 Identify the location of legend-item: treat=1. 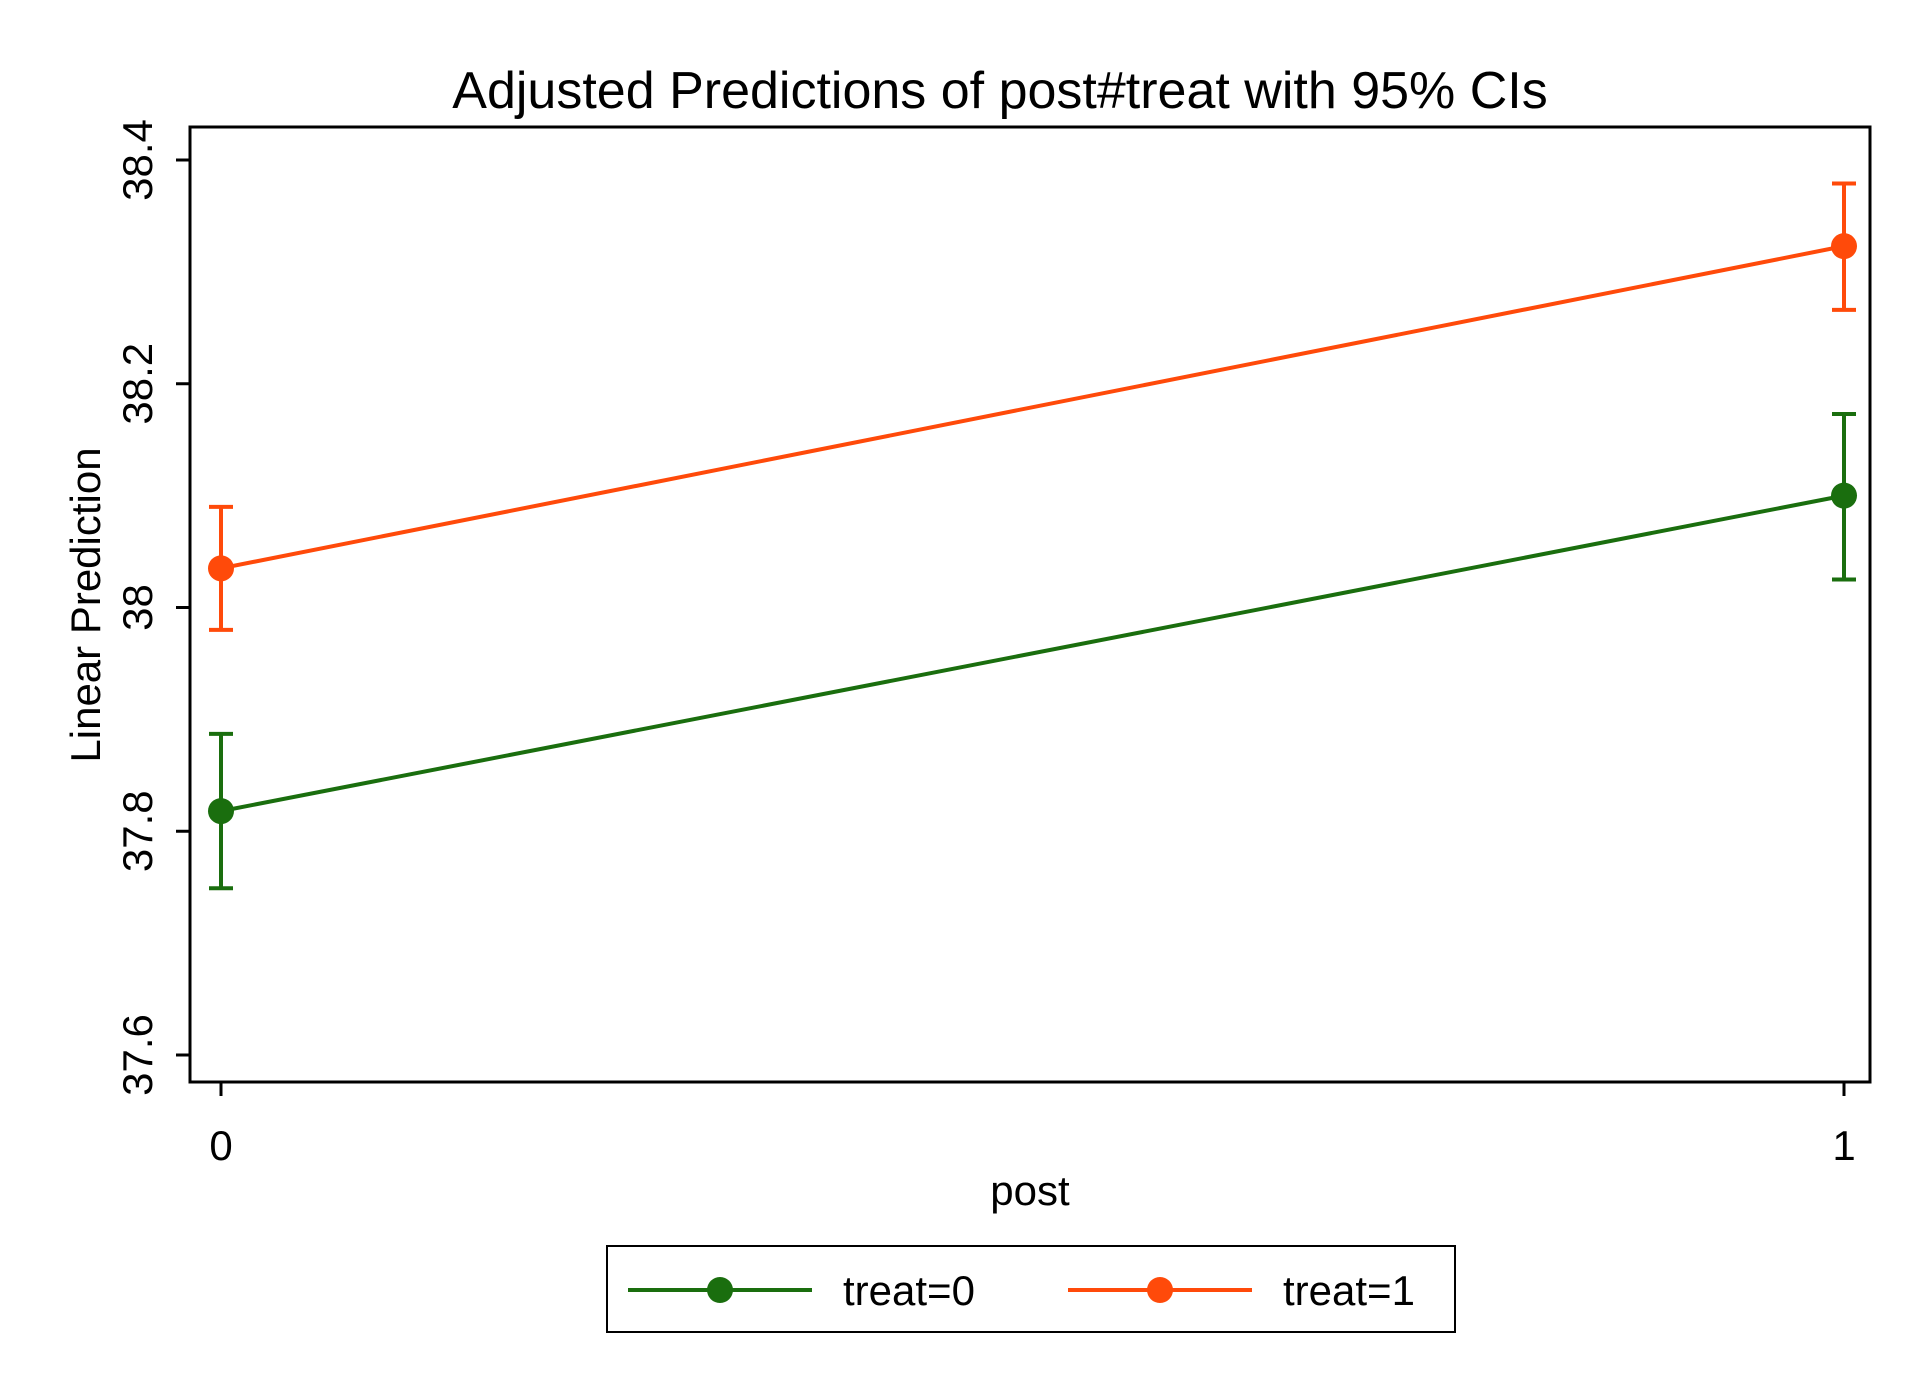
(1241, 1290).